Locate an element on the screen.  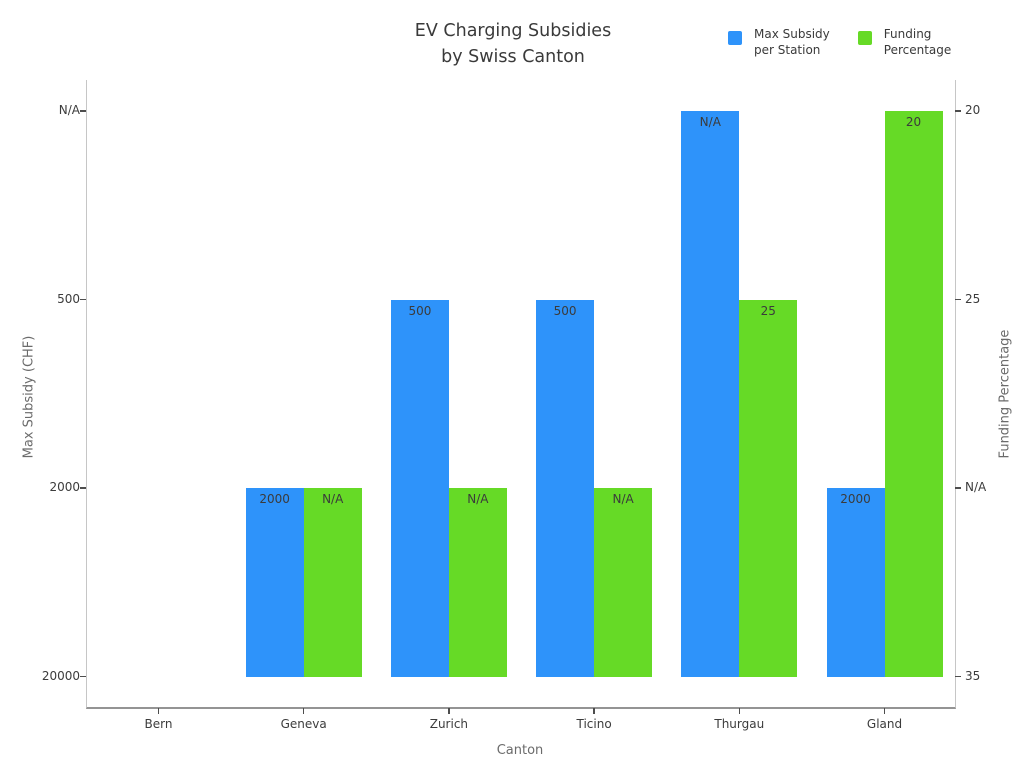
y-right-tick-label: N/A is located at coordinates (976, 487).